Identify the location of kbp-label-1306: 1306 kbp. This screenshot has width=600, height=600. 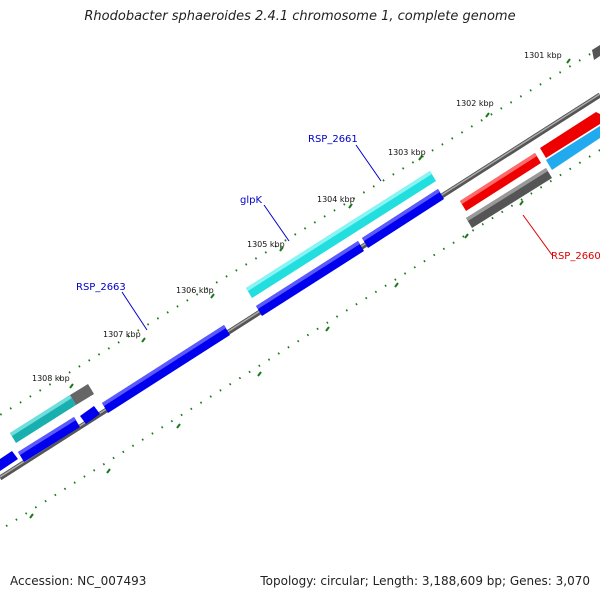
(195, 290).